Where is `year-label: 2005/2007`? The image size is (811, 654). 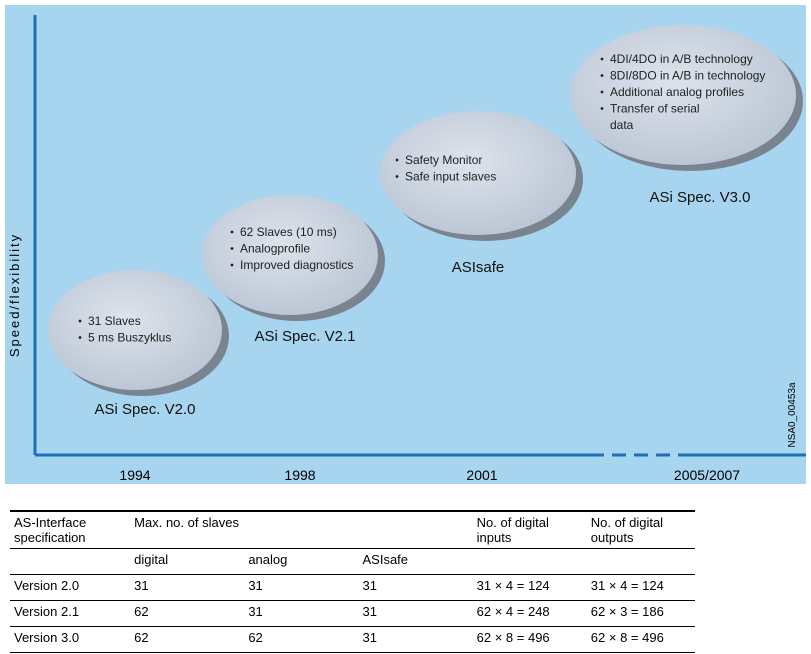 year-label: 2005/2007 is located at coordinates (707, 475).